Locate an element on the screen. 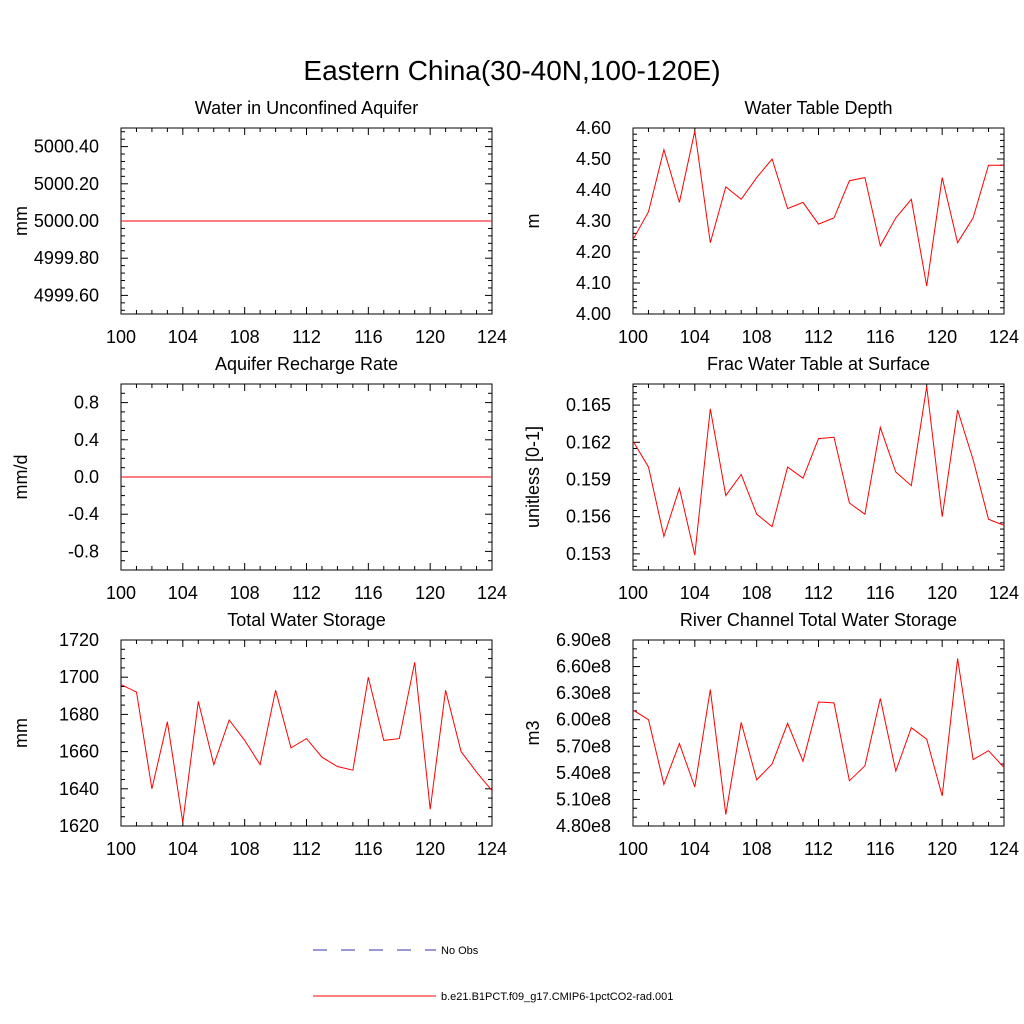  y-tick-label: -0.4 is located at coordinates (83, 514).